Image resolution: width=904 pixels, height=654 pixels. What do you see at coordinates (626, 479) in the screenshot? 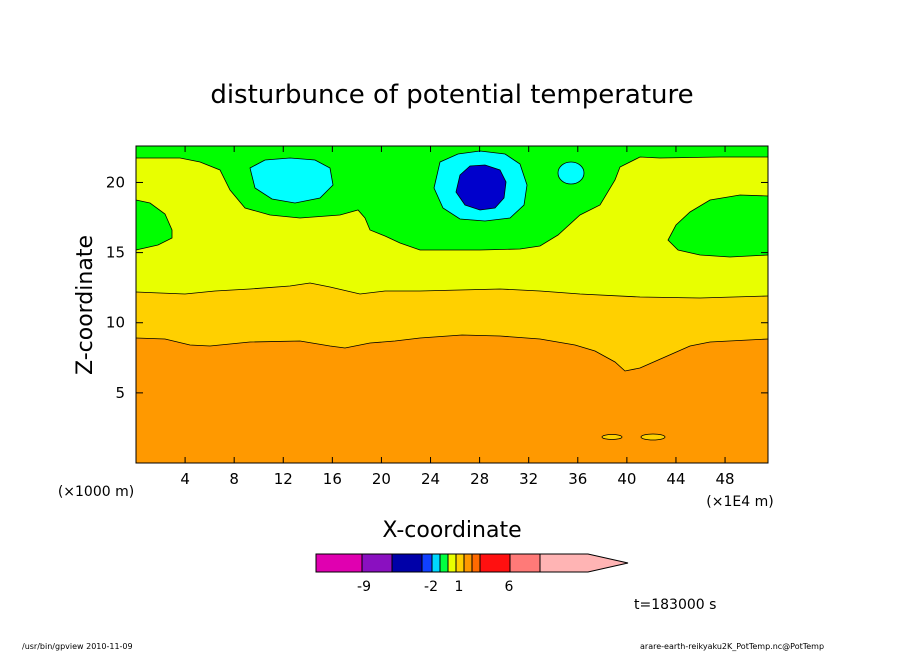
I see `x-tick-label: 40` at bounding box center [626, 479].